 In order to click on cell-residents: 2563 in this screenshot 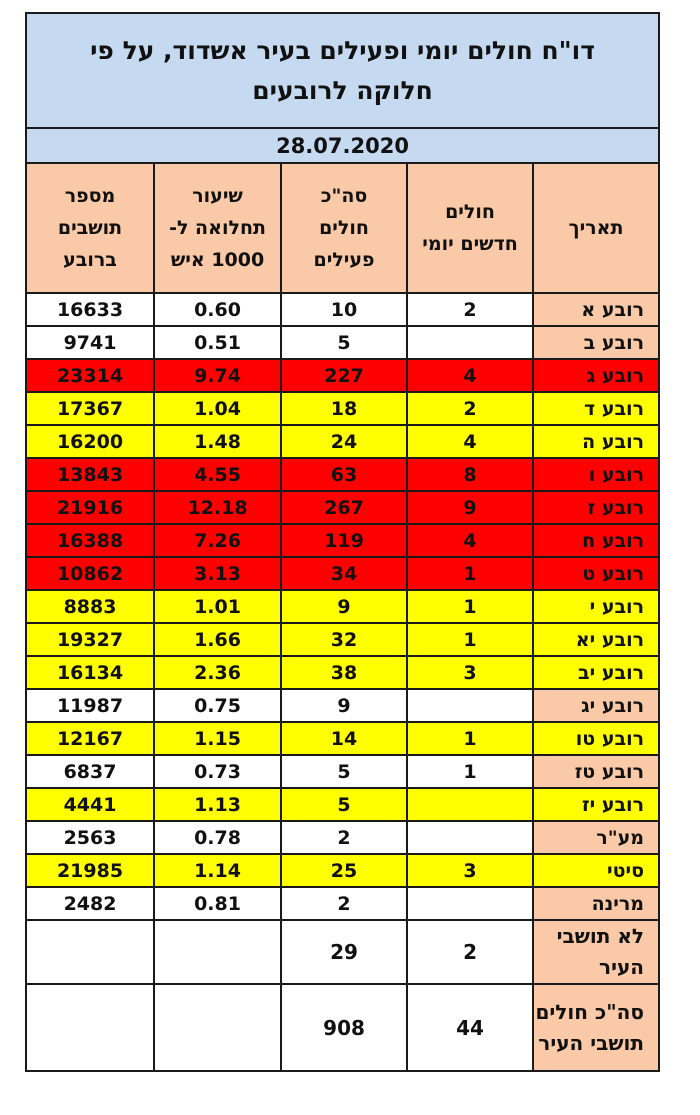, I will do `click(90, 837)`.